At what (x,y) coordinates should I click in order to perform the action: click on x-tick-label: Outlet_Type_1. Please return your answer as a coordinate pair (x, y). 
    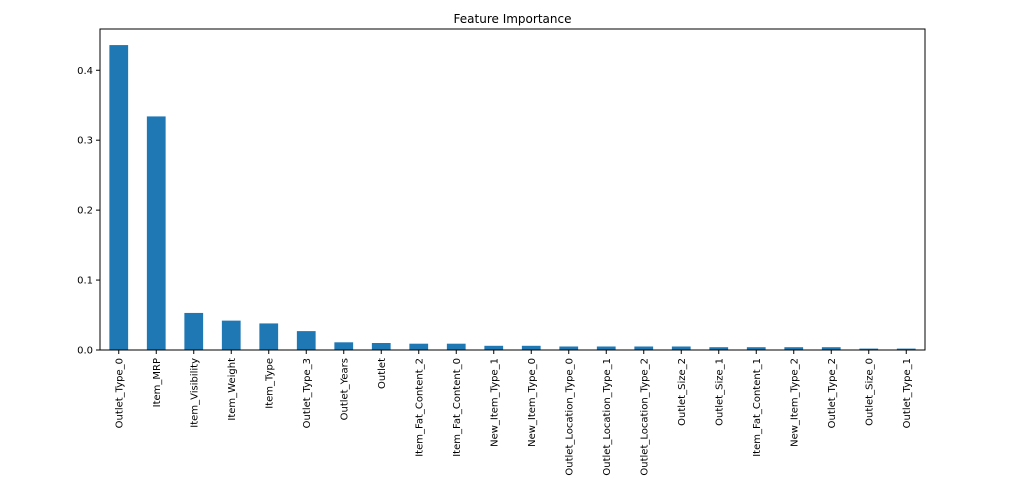
    Looking at the image, I should click on (907, 393).